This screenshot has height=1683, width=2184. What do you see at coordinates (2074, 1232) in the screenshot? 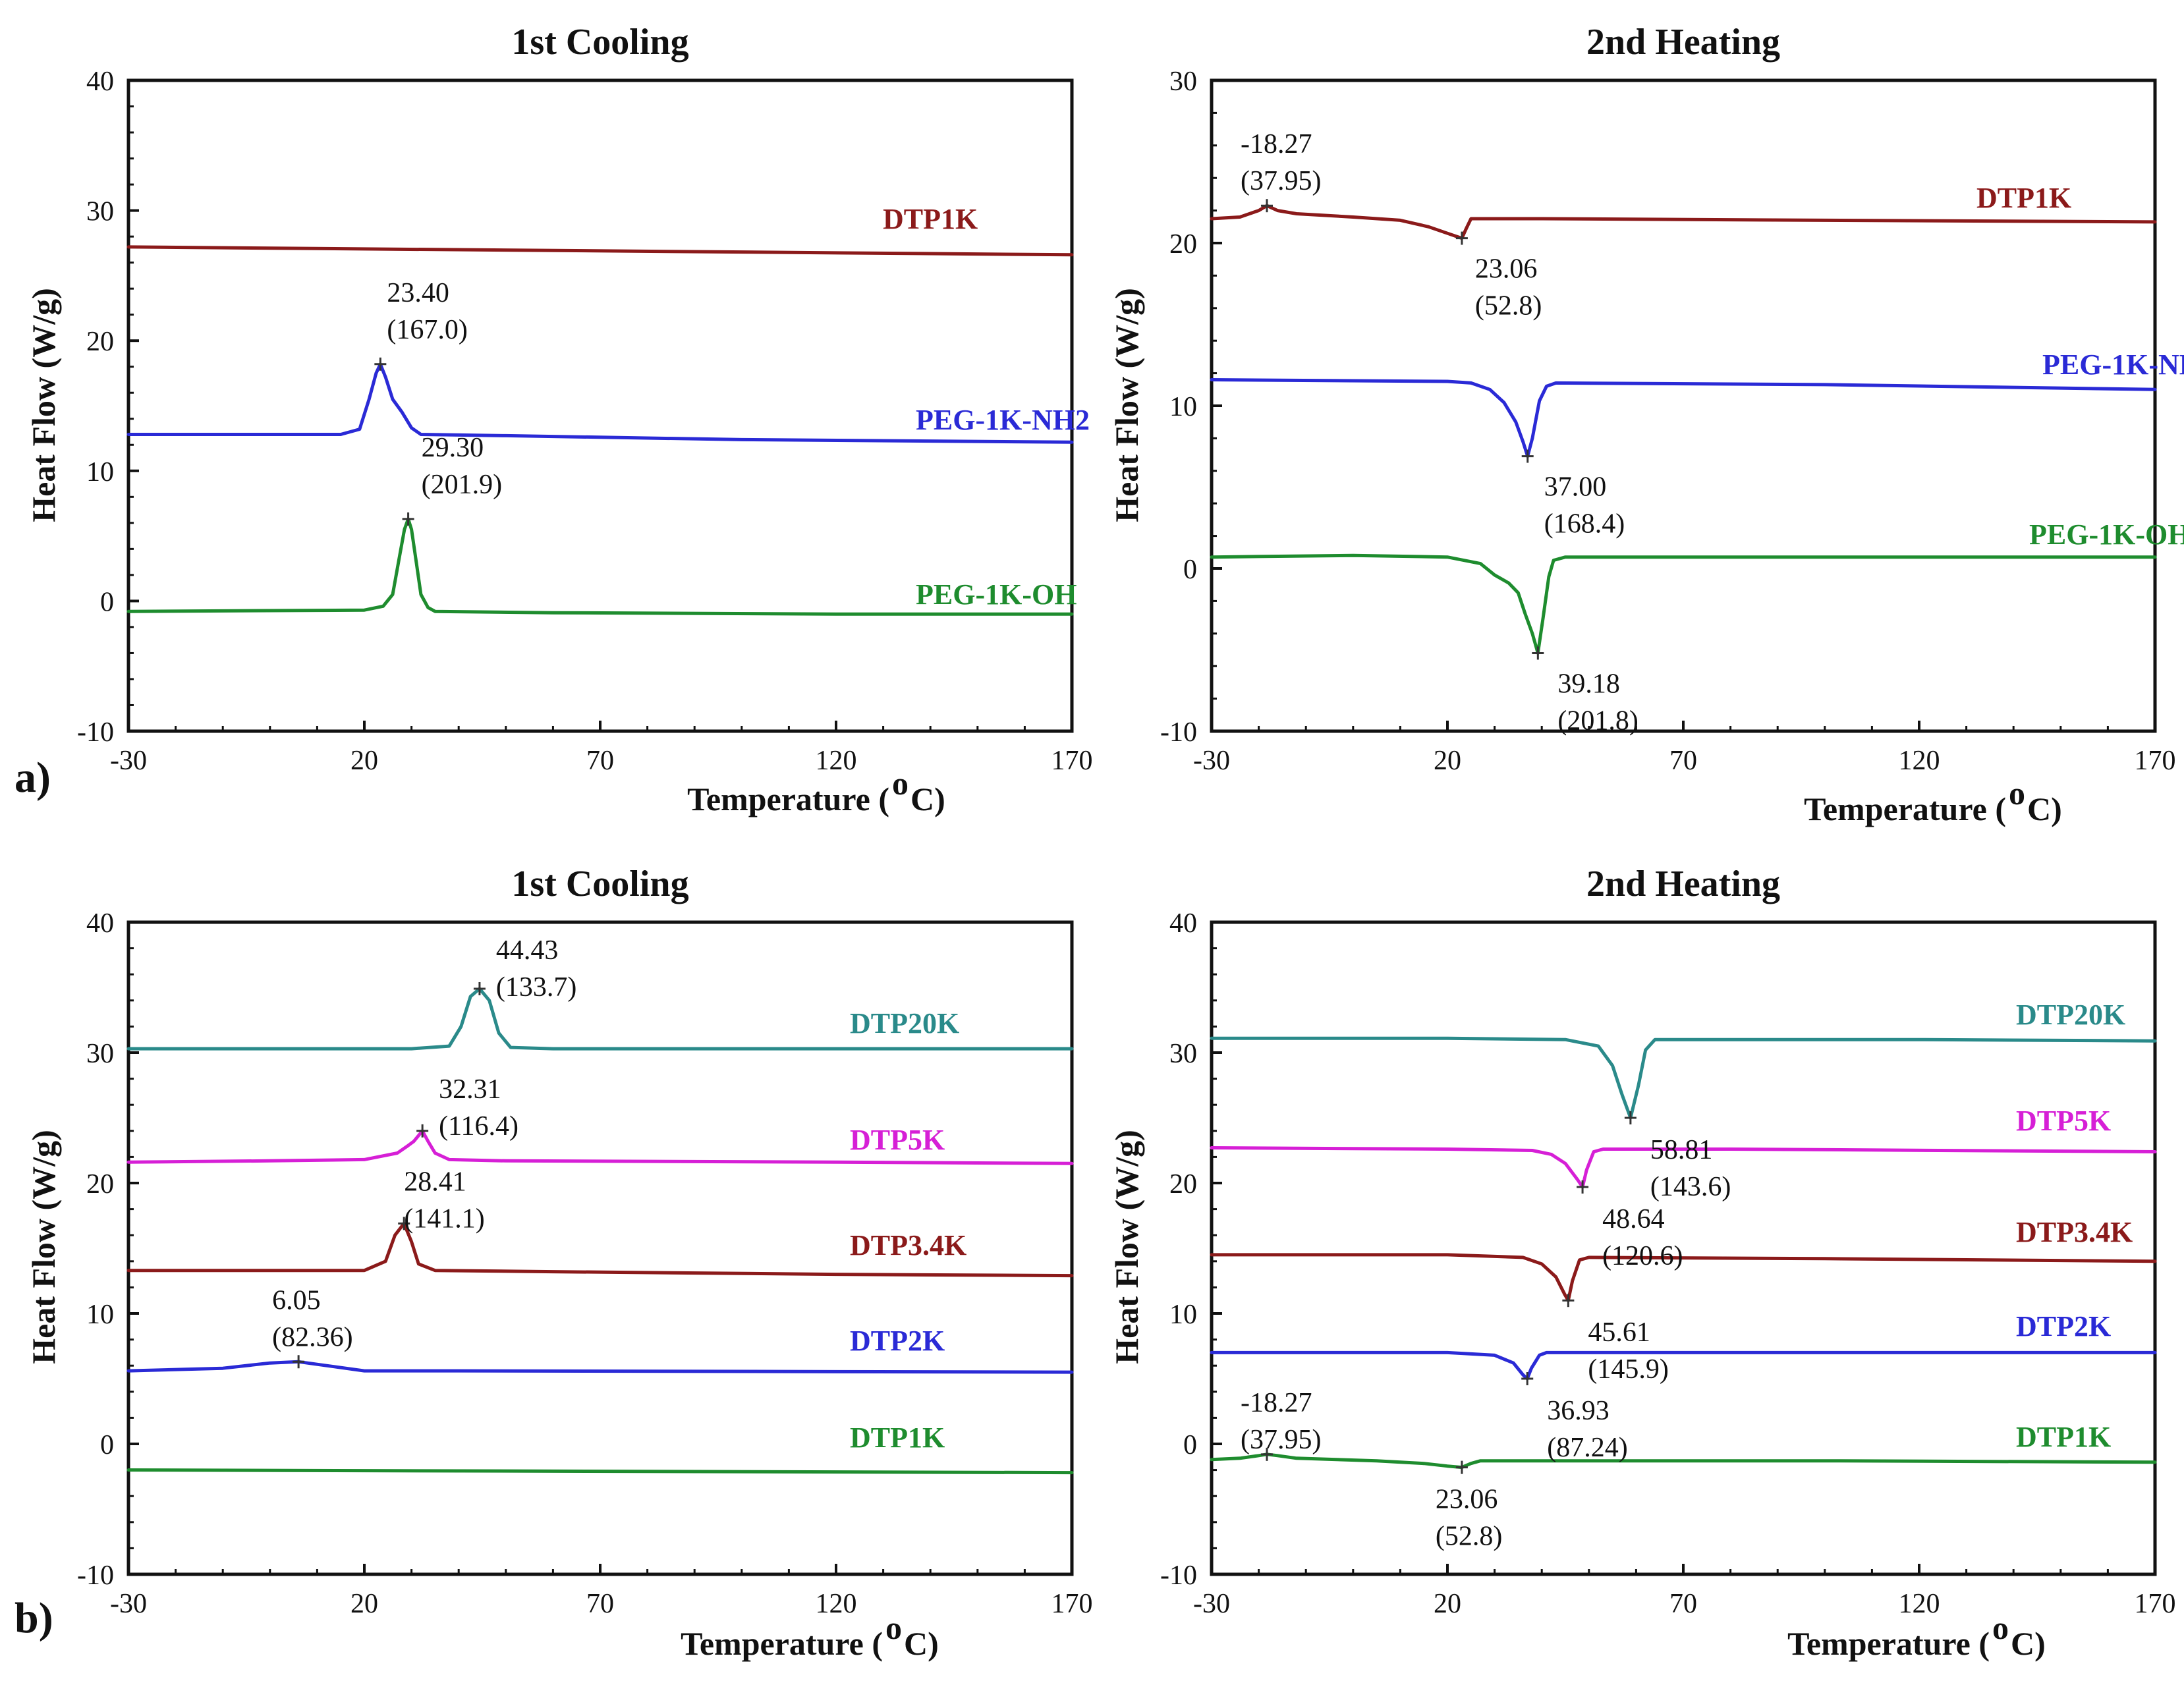
I see `series-label: DTP3.4K` at bounding box center [2074, 1232].